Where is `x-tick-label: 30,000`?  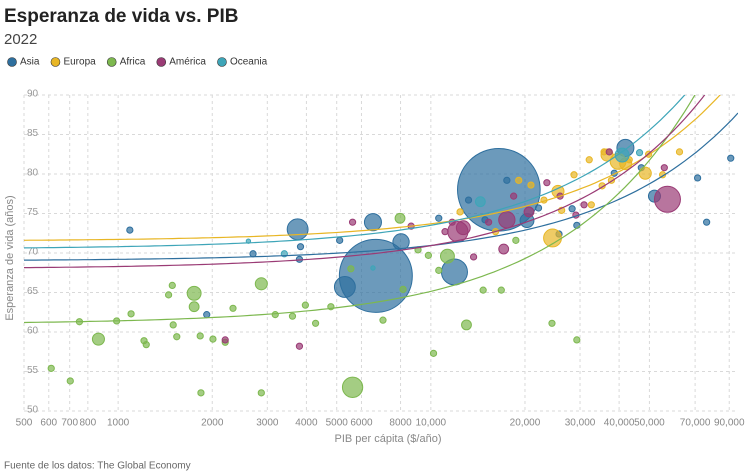
x-tick-label: 30,000 is located at coordinates (580, 423).